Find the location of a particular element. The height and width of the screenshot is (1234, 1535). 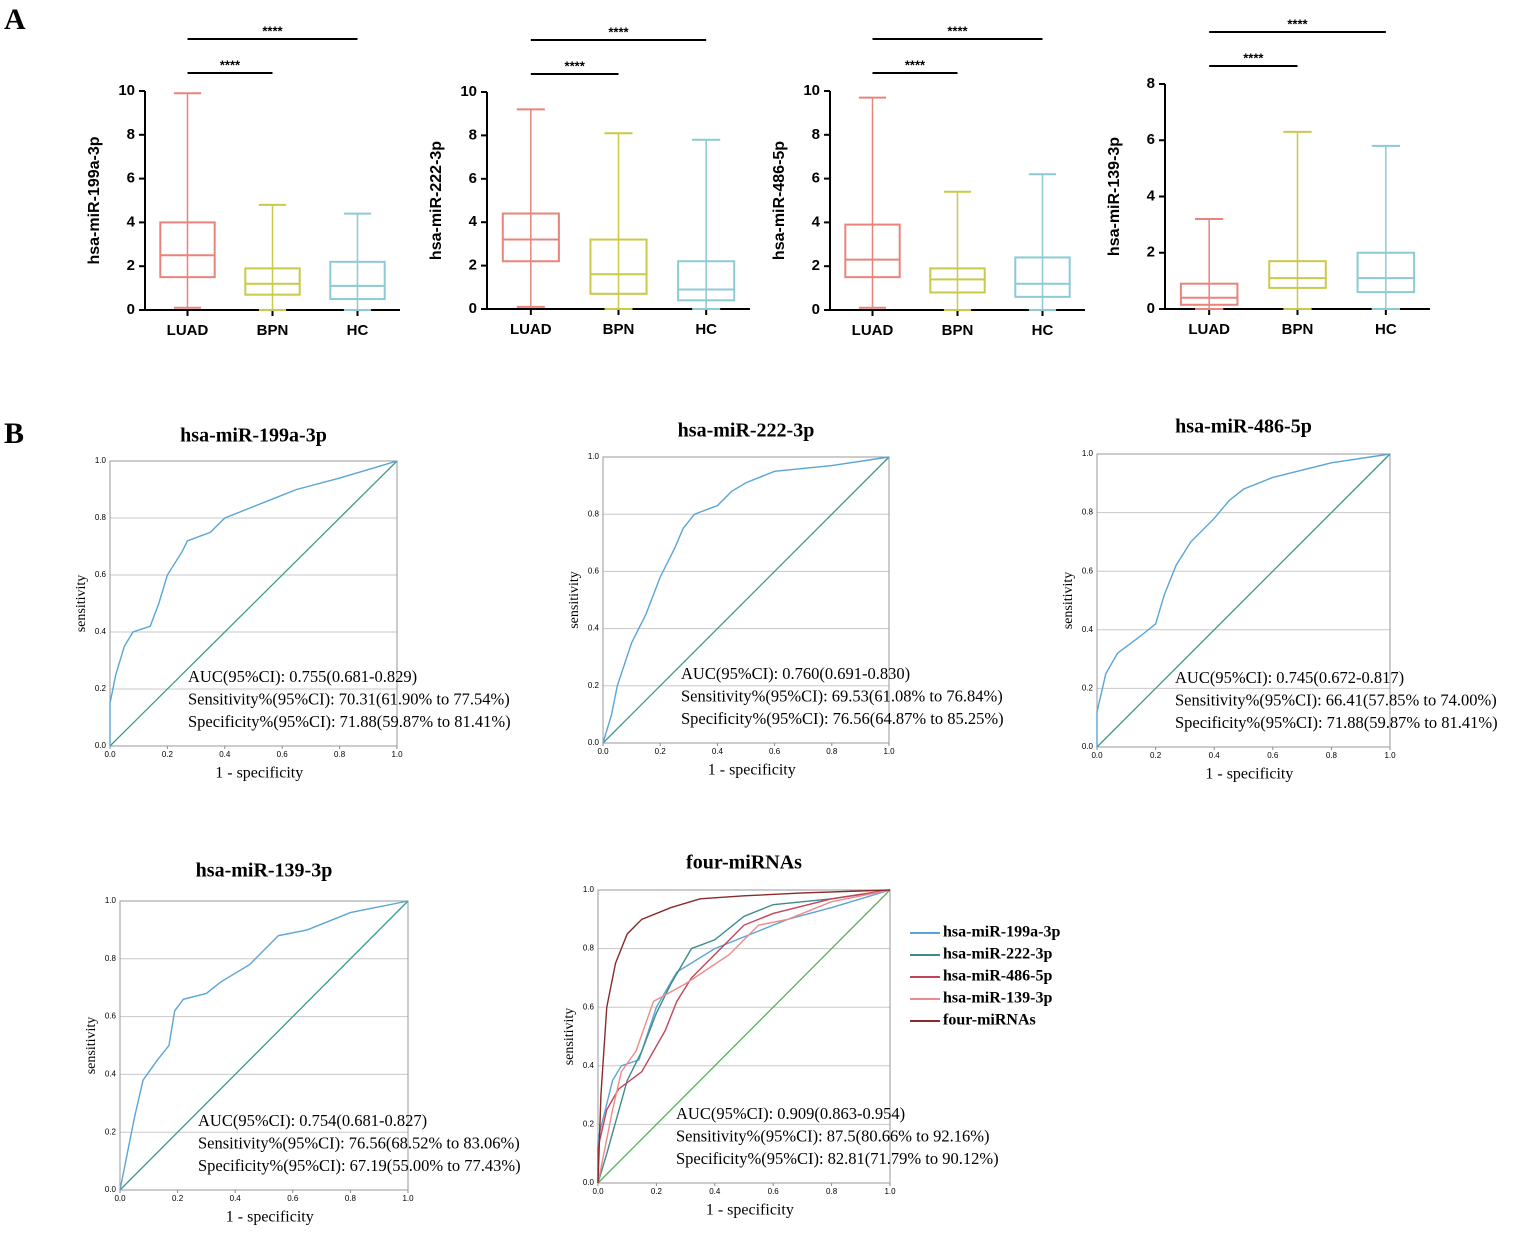

y-axis-label: hsa-miR-199a-3p is located at coordinates (94, 200).